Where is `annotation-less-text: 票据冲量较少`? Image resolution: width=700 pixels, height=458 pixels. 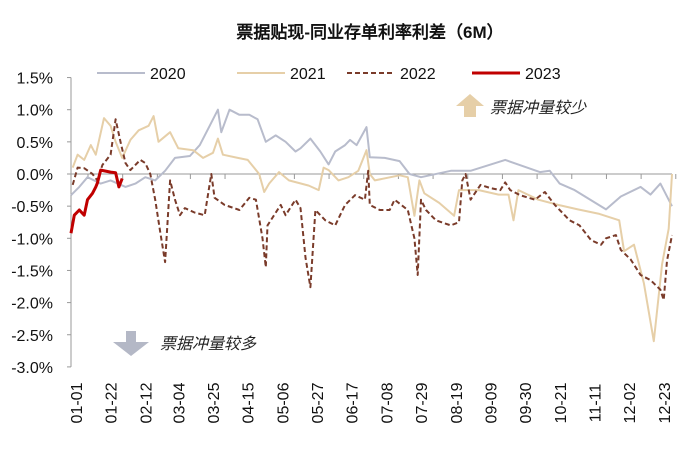 annotation-less-text: 票据冲量较少 is located at coordinates (538, 108).